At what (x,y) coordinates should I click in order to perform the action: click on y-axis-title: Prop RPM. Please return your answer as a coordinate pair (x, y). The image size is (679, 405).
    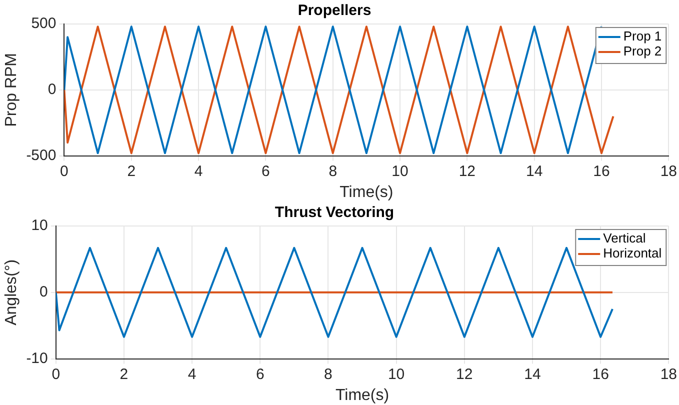
    Looking at the image, I should click on (11, 90).